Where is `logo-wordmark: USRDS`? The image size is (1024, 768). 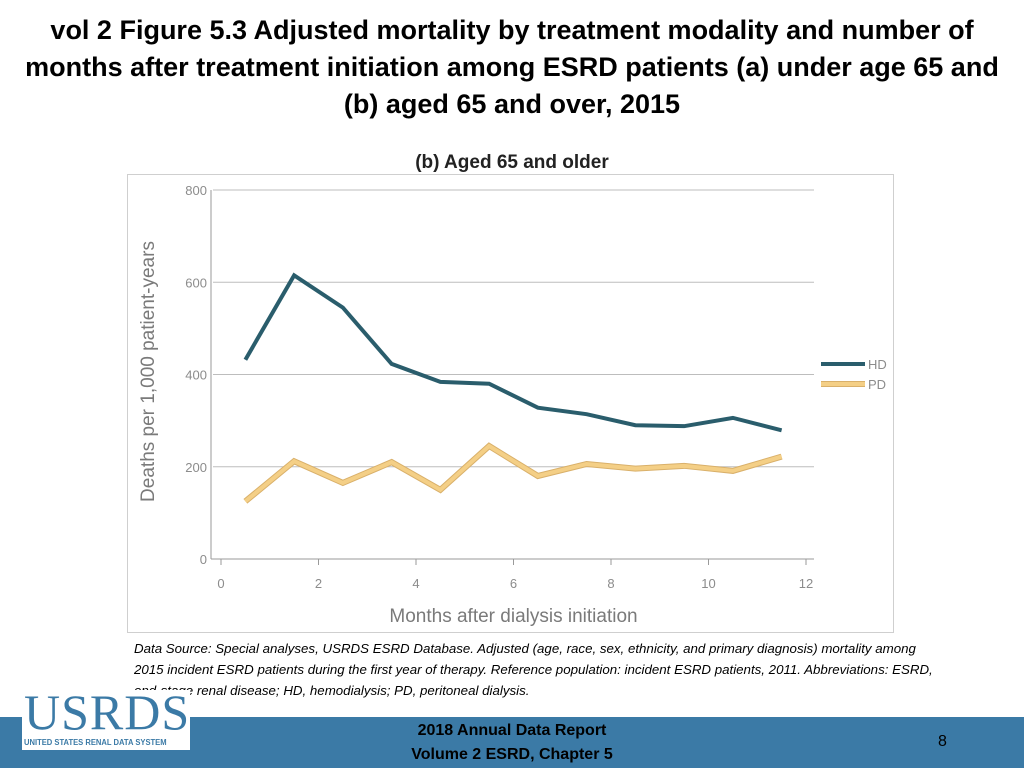 logo-wordmark: USRDS is located at coordinates (107, 712).